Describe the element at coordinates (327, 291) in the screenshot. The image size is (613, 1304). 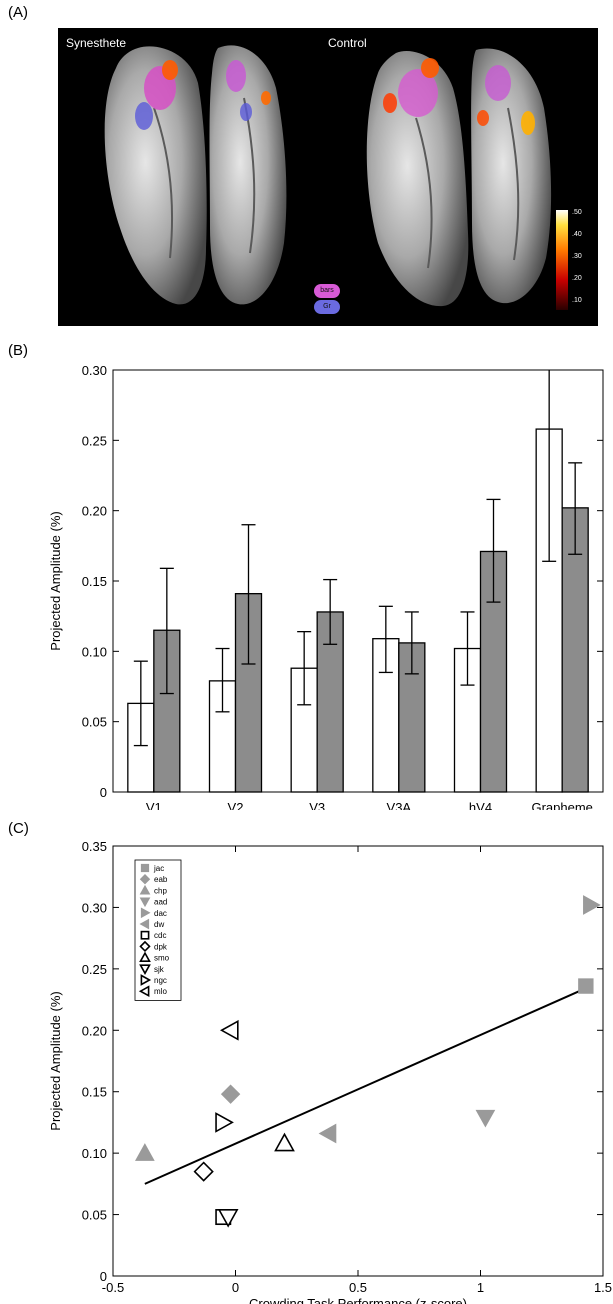
I see `legend-pill-top: bars` at that location.